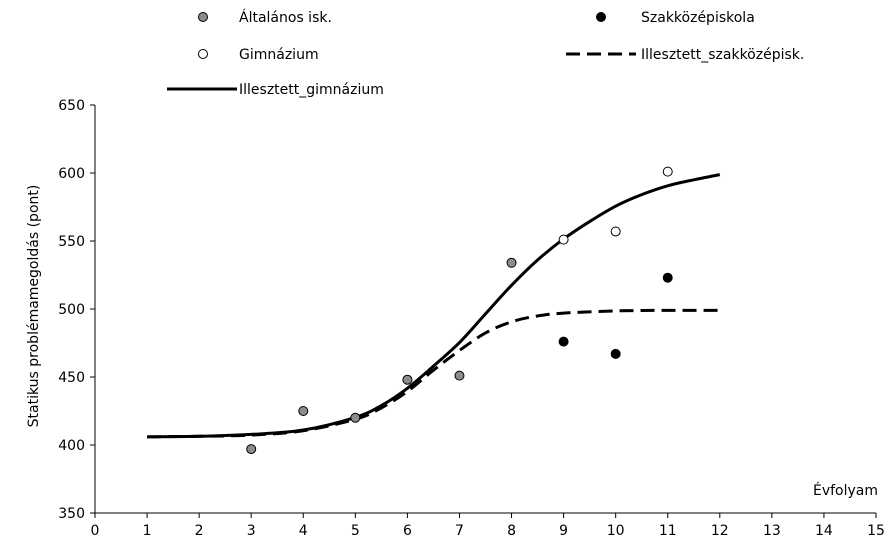 Image resolution: width=890 pixels, height=545 pixels. What do you see at coordinates (722, 55) in the screenshot?
I see `legend-label-fit-szakkozep: Illesztett_szakközépisk.` at bounding box center [722, 55].